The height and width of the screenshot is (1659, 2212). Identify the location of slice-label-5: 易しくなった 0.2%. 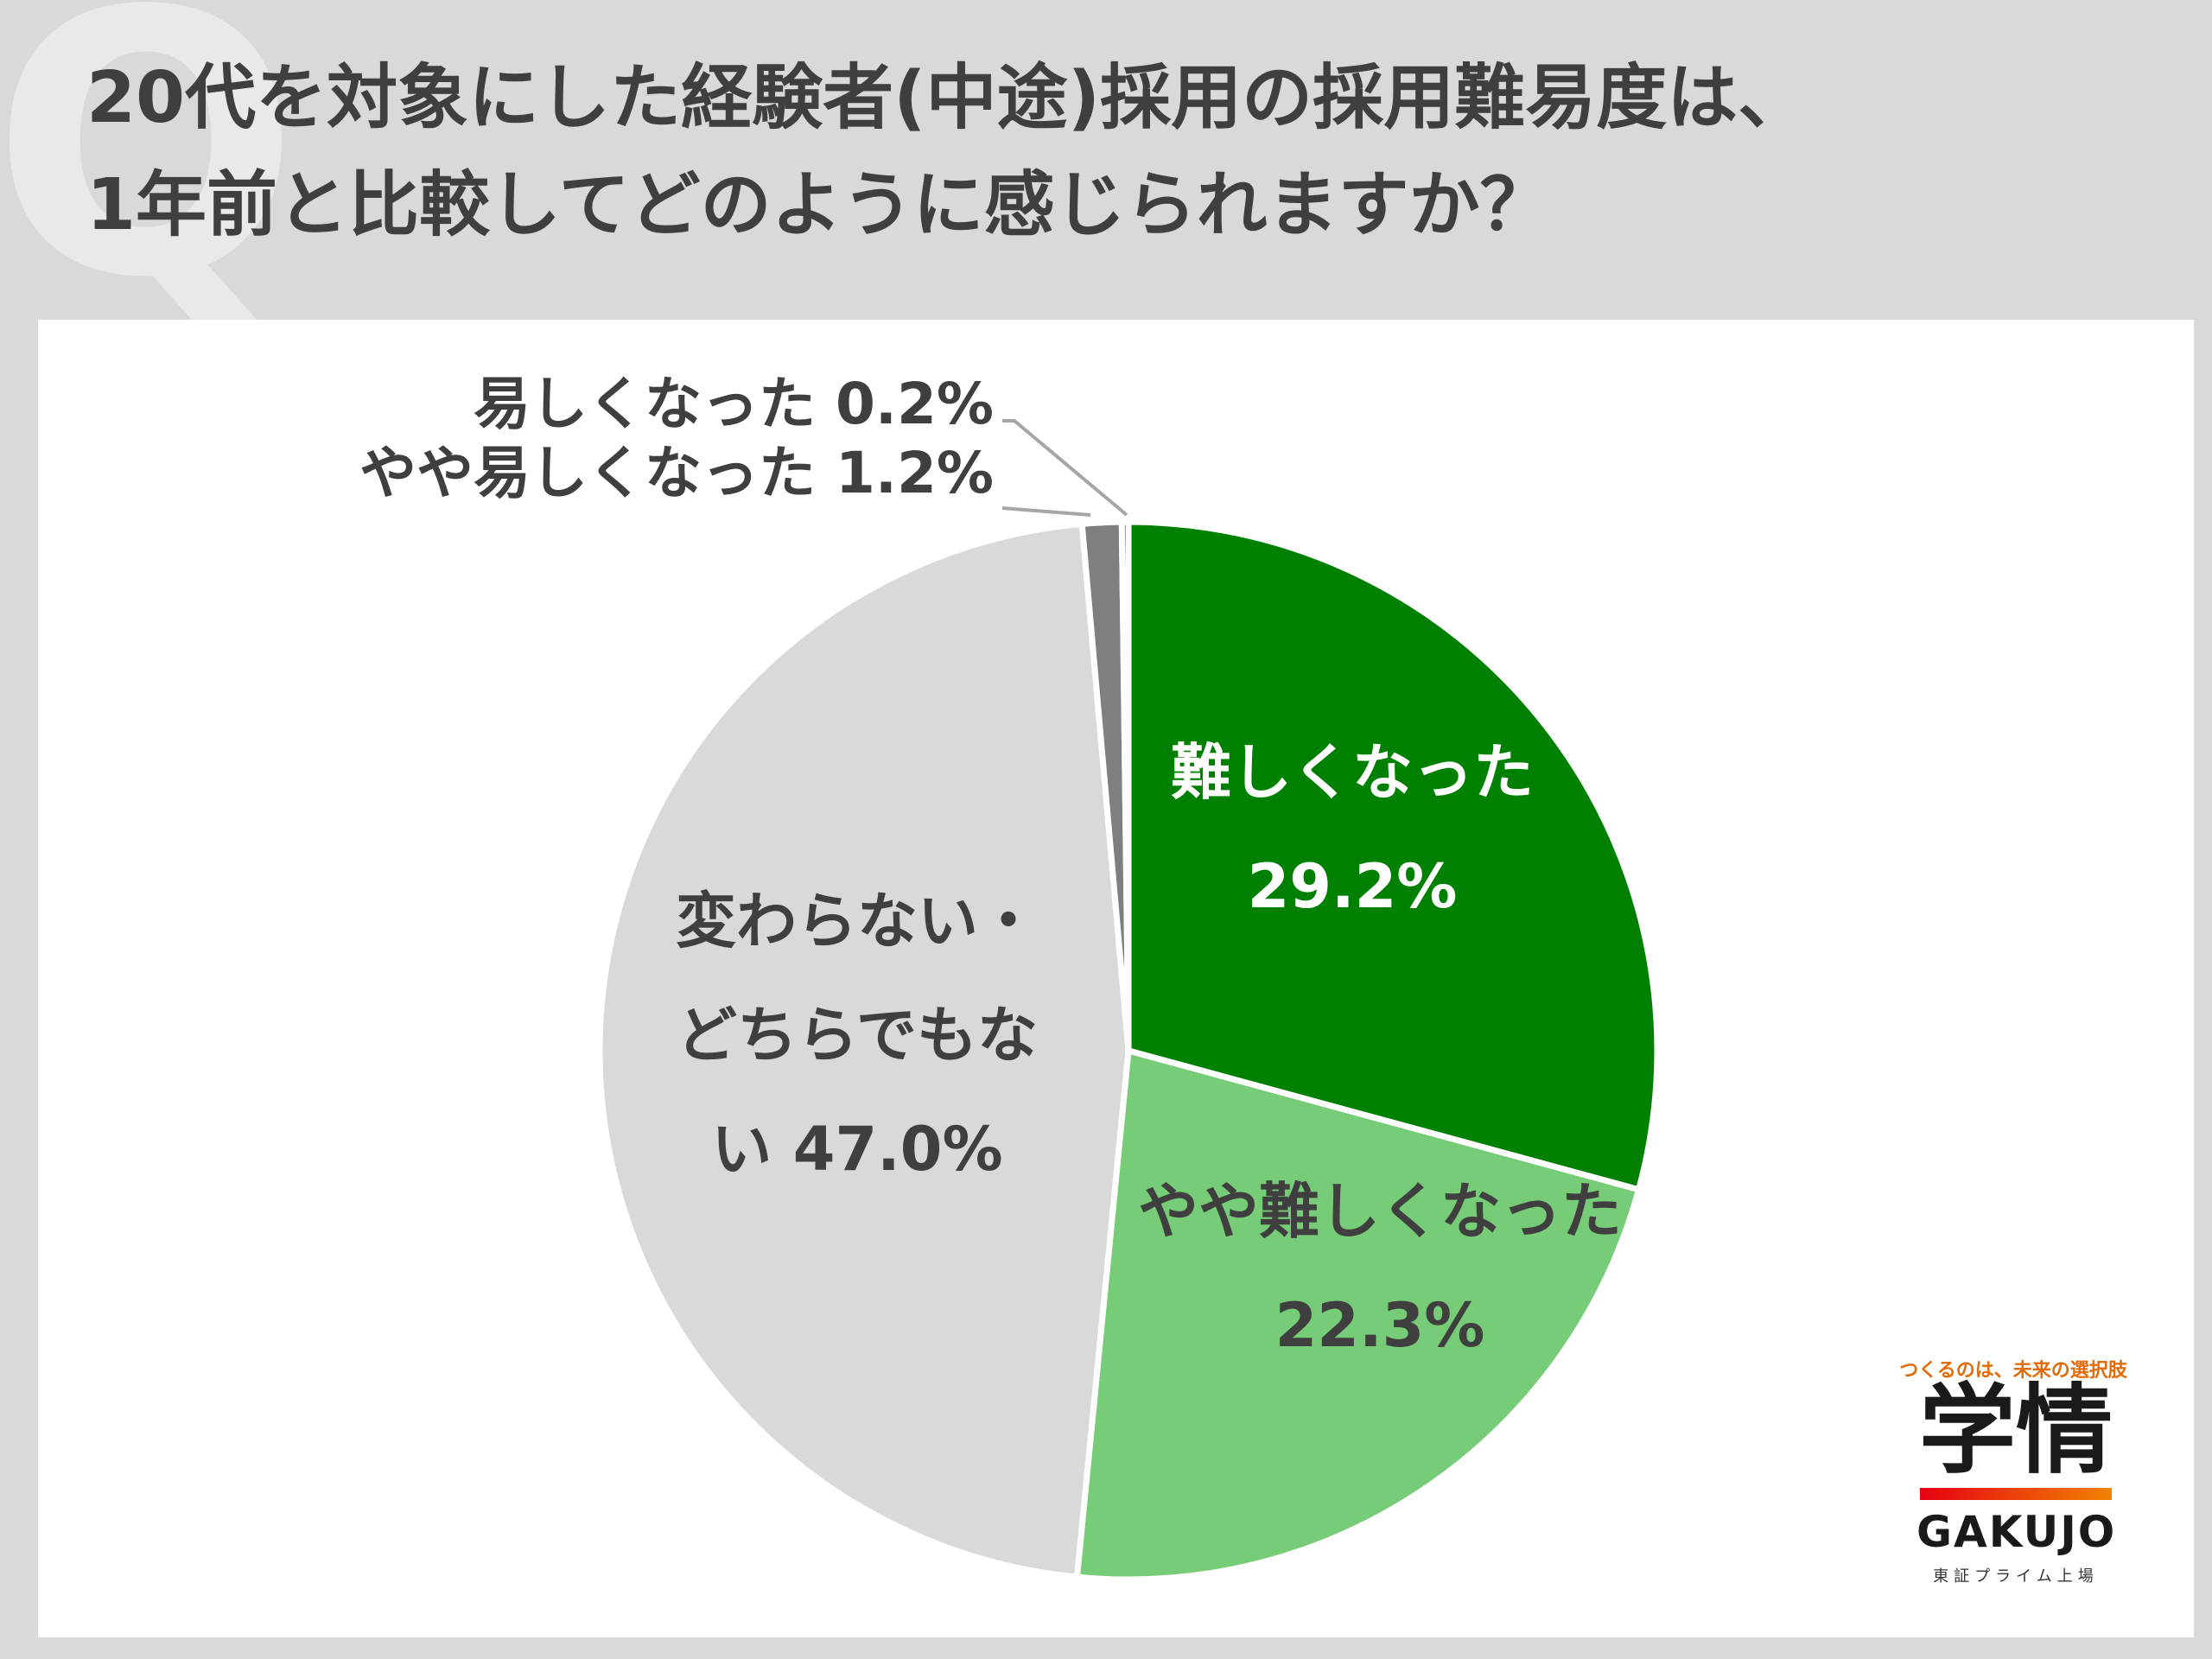
(734, 404).